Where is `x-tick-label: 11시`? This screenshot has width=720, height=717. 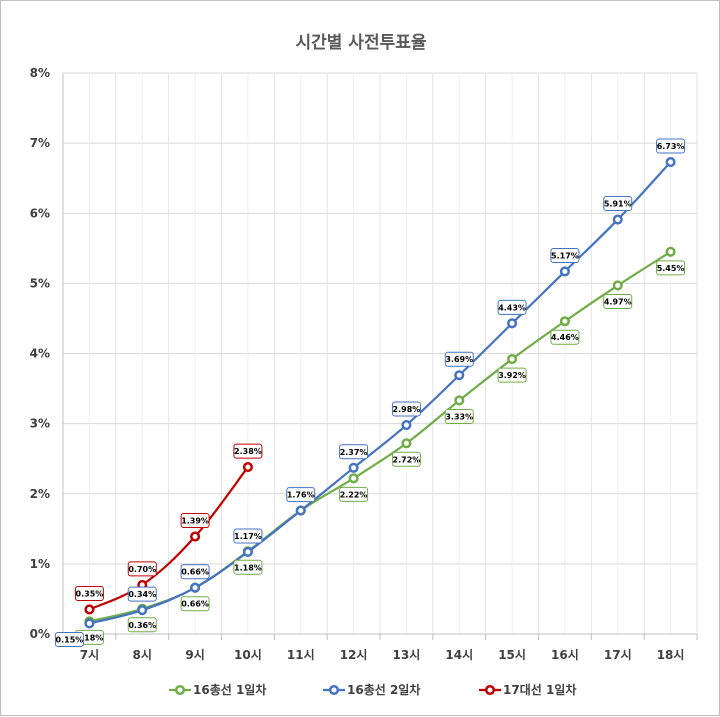 x-tick-label: 11시 is located at coordinates (301, 655).